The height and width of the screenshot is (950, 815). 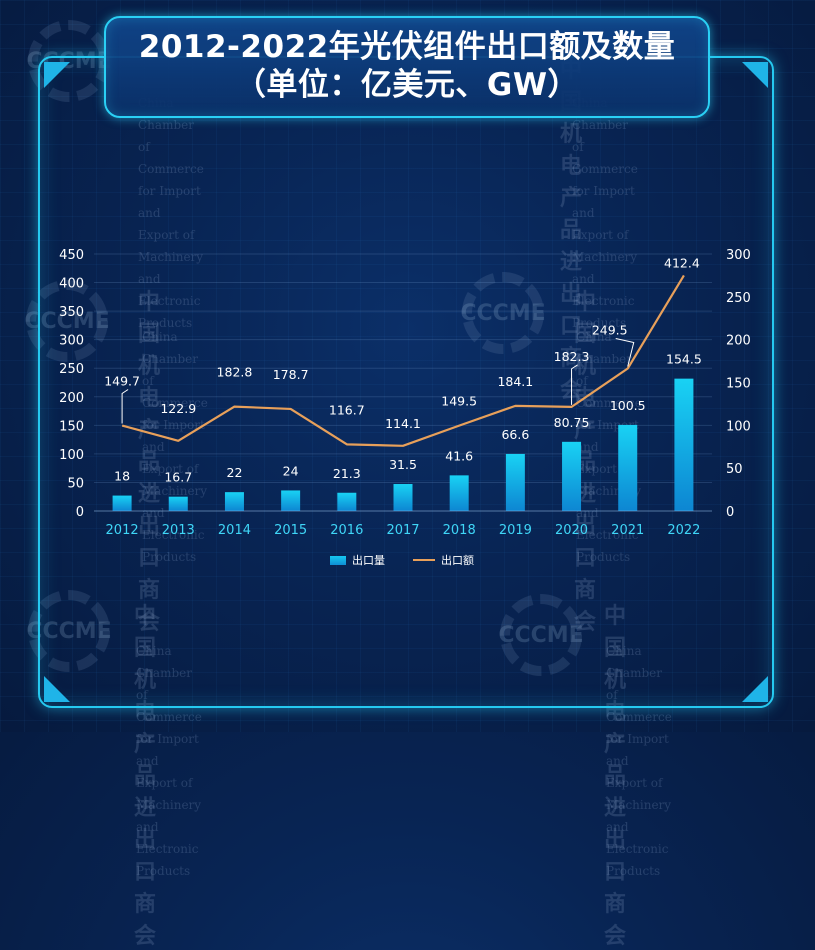 I want to click on bar-data-label: 31.5, so click(x=403, y=464).